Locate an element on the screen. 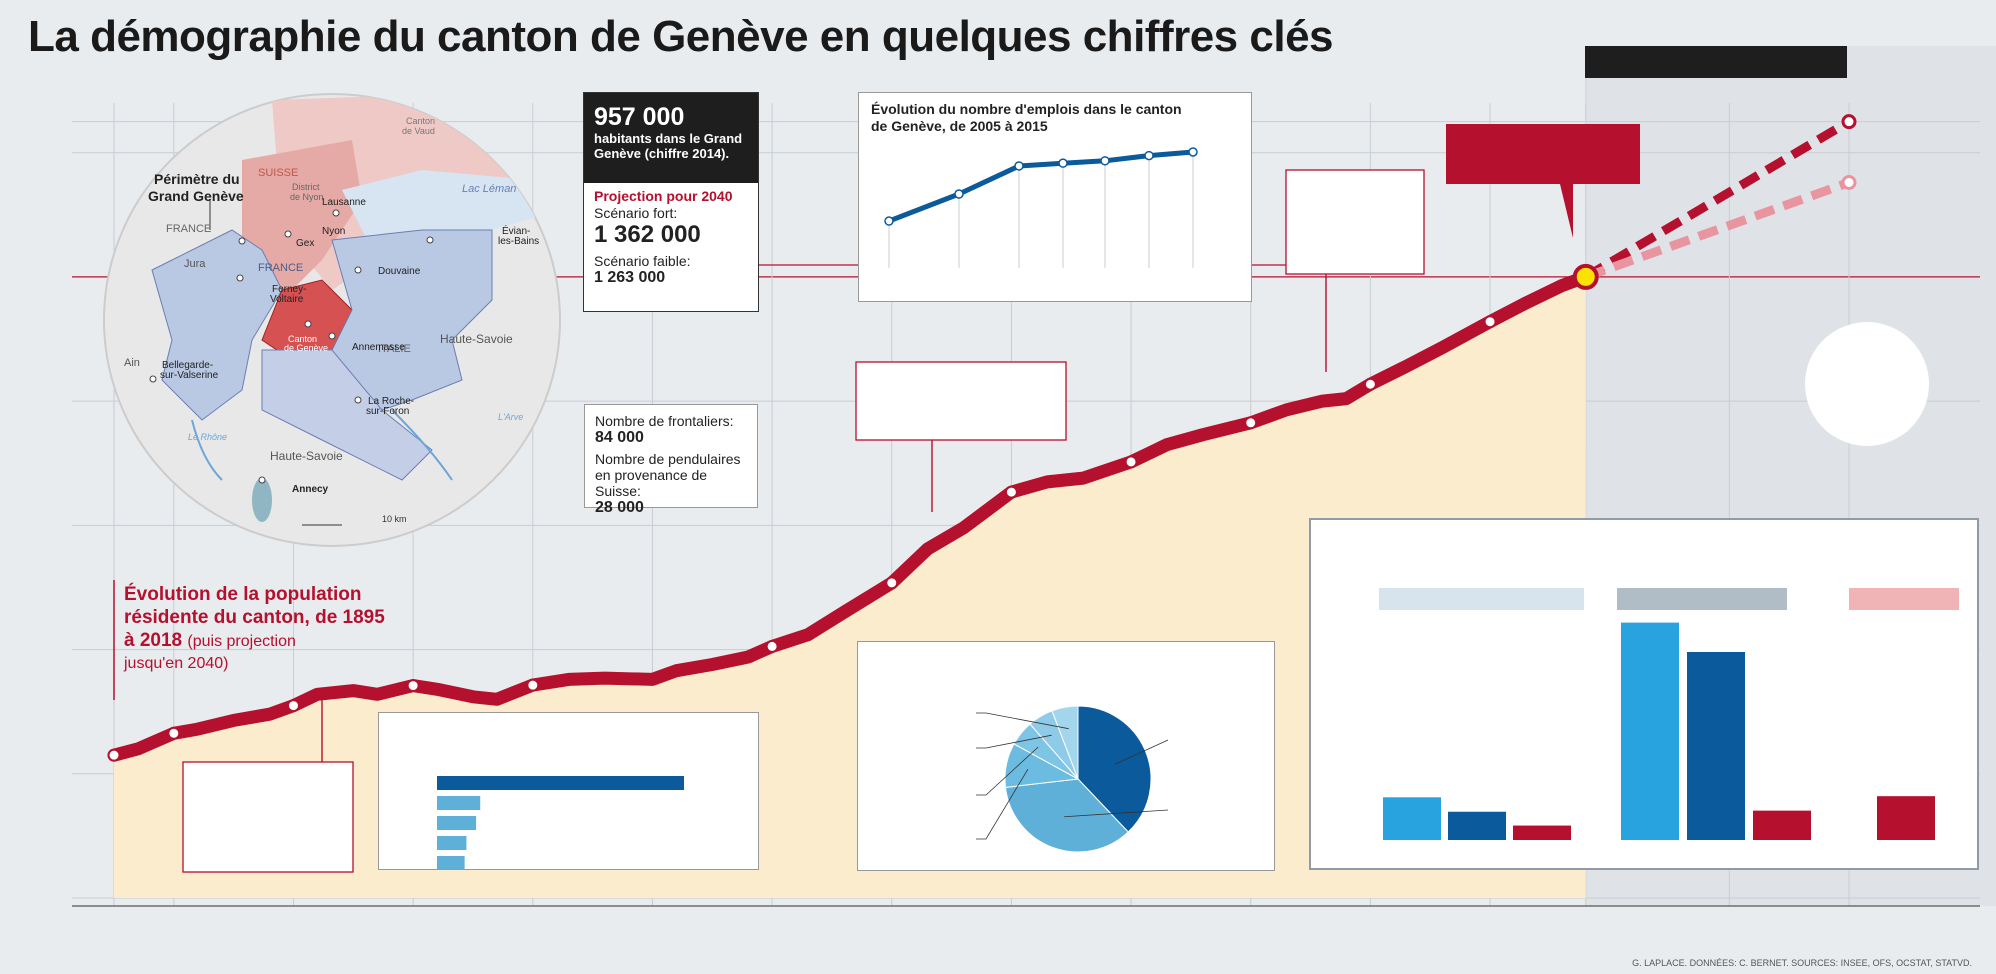 The width and height of the screenshot is (1996, 974). ain-region is located at coordinates (217, 325).